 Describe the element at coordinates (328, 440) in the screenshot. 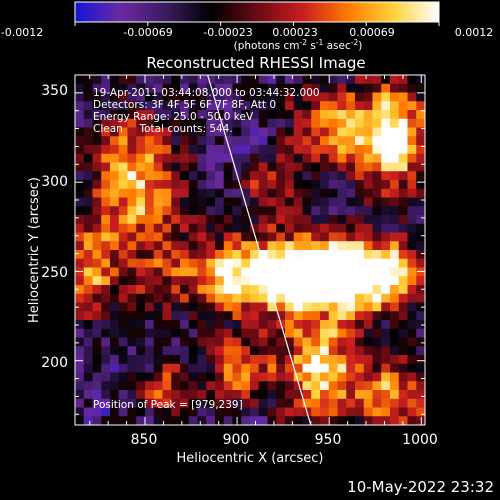

I see `x-tick-label: 950` at that location.